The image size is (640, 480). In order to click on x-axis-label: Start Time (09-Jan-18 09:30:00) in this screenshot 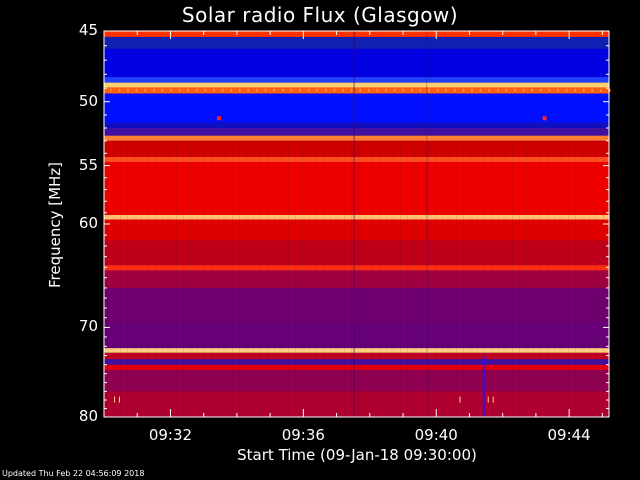, I will do `click(357, 455)`.